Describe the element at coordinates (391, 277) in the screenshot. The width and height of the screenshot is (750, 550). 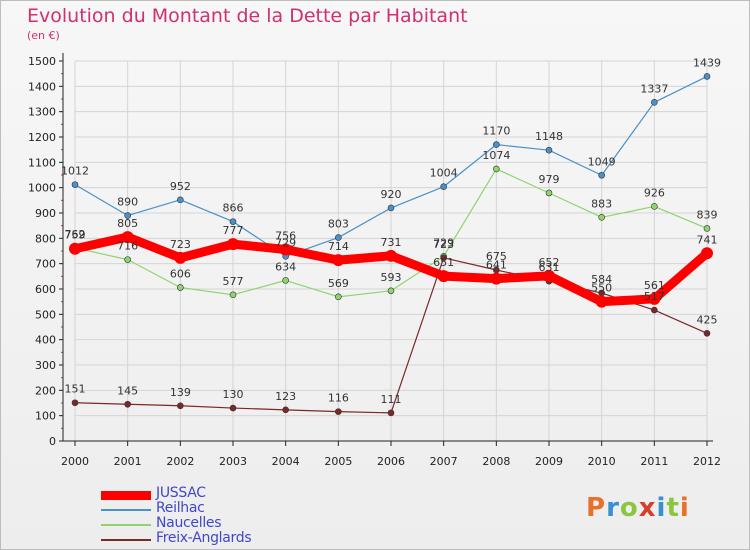
I see `data-label: 593` at that location.